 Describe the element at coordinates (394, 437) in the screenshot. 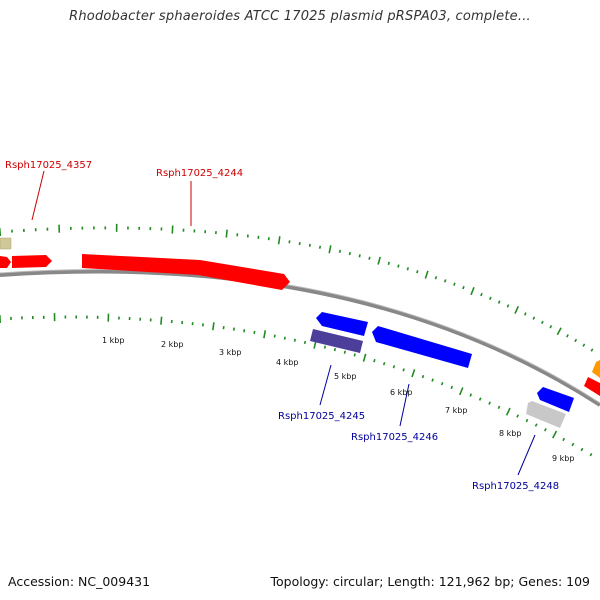

I see `gene-label-rsph4246: Rsph17025_4246` at that location.